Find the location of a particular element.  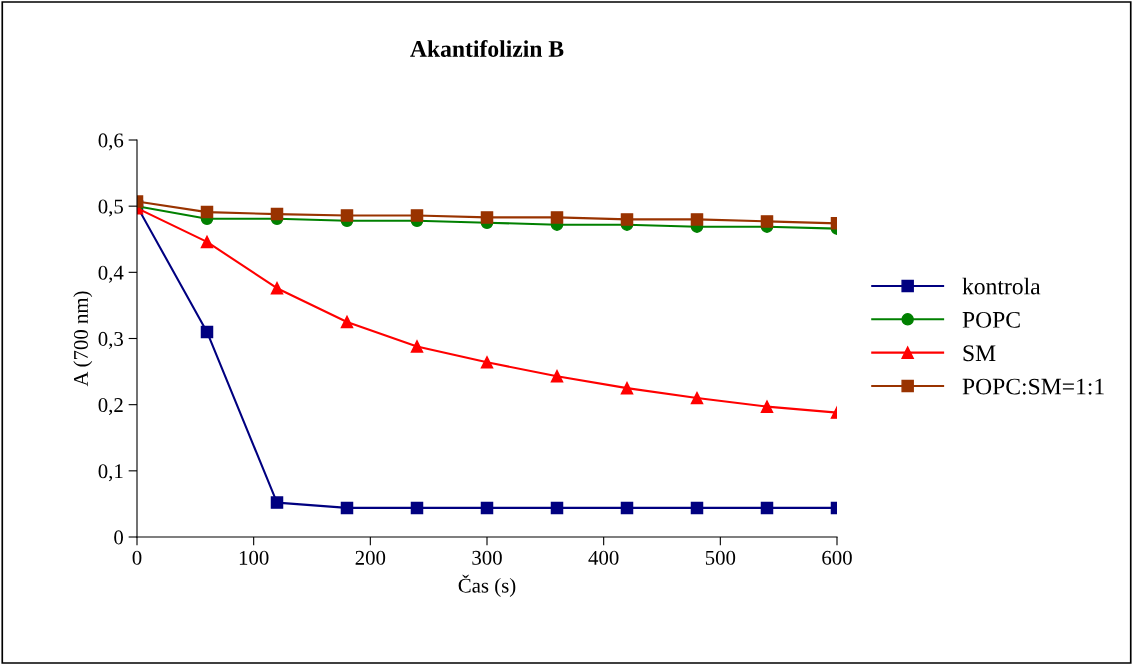

y-tick-label: 0,4 is located at coordinates (111, 274).